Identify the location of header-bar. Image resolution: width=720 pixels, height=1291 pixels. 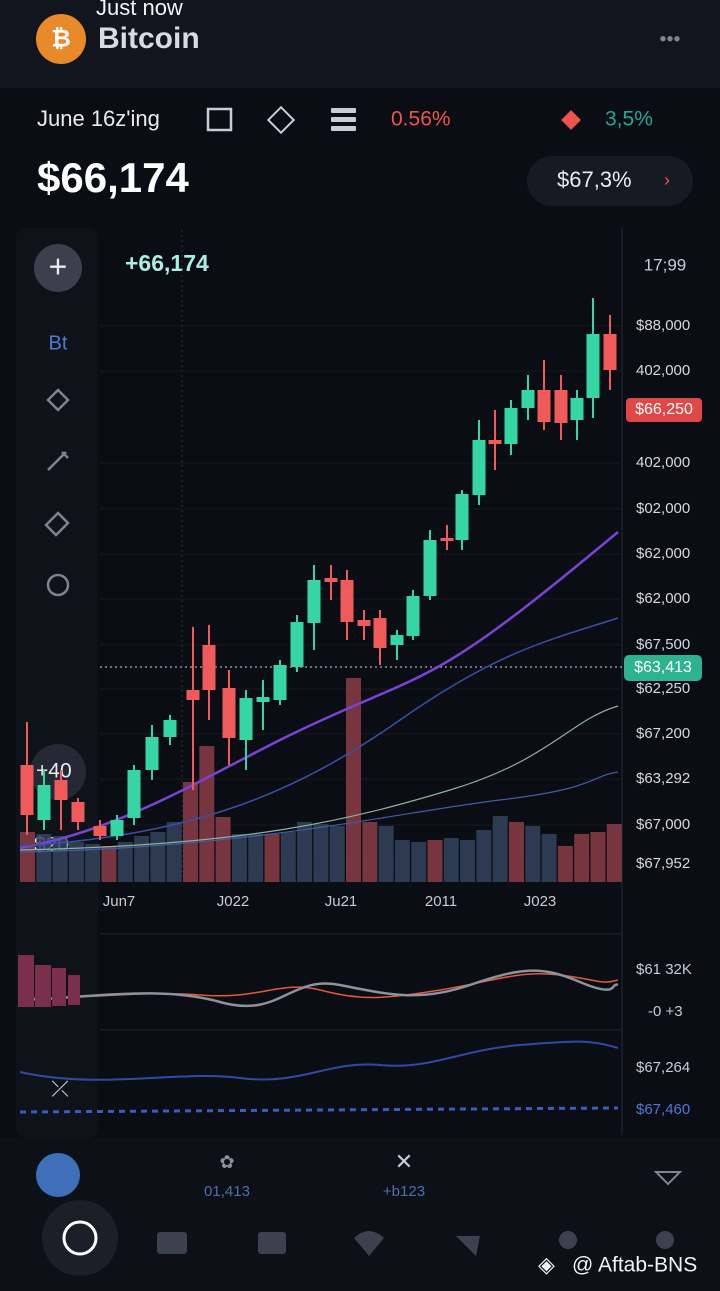
(360, 44).